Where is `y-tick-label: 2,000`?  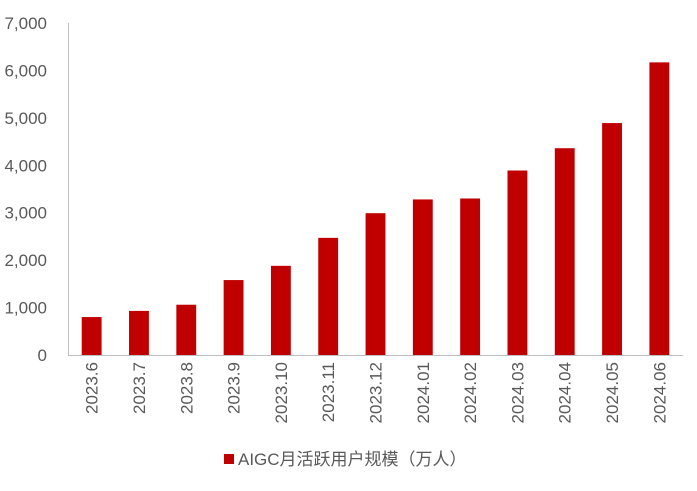 y-tick-label: 2,000 is located at coordinates (25, 260).